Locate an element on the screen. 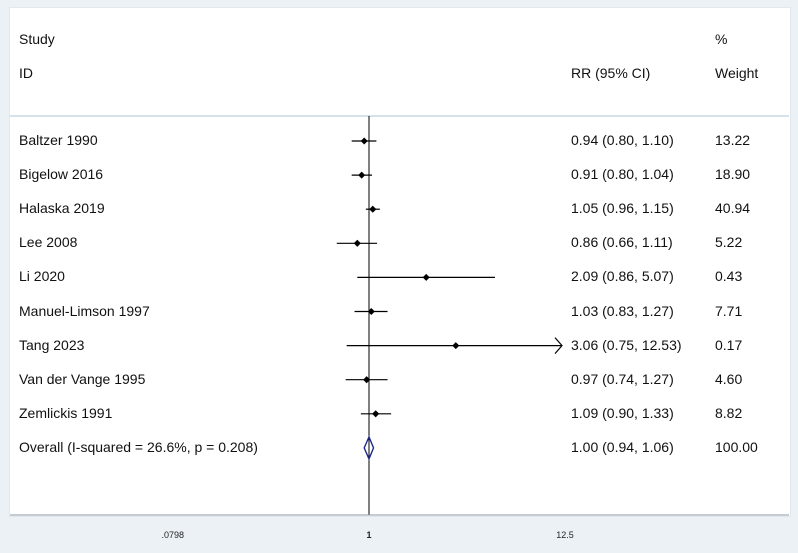 This screenshot has height=553, width=798. study-weight: 5.22 is located at coordinates (729, 242).